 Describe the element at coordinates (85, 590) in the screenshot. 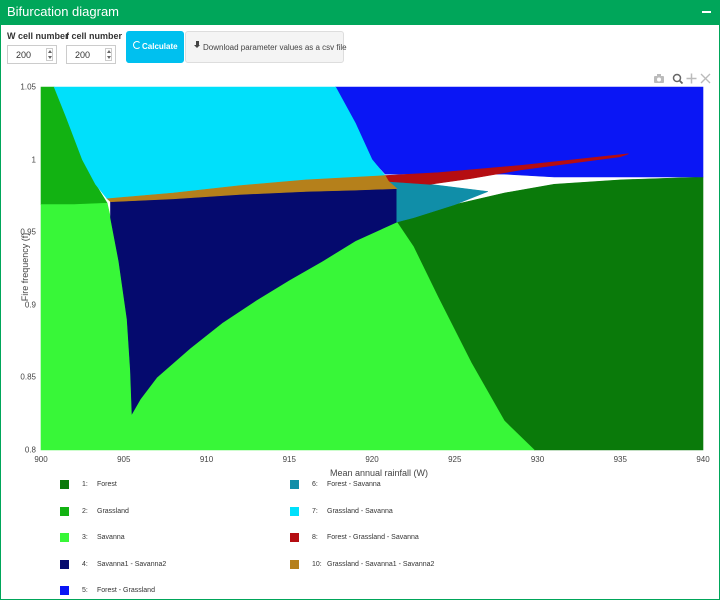

I see `legend-number: 5:` at that location.